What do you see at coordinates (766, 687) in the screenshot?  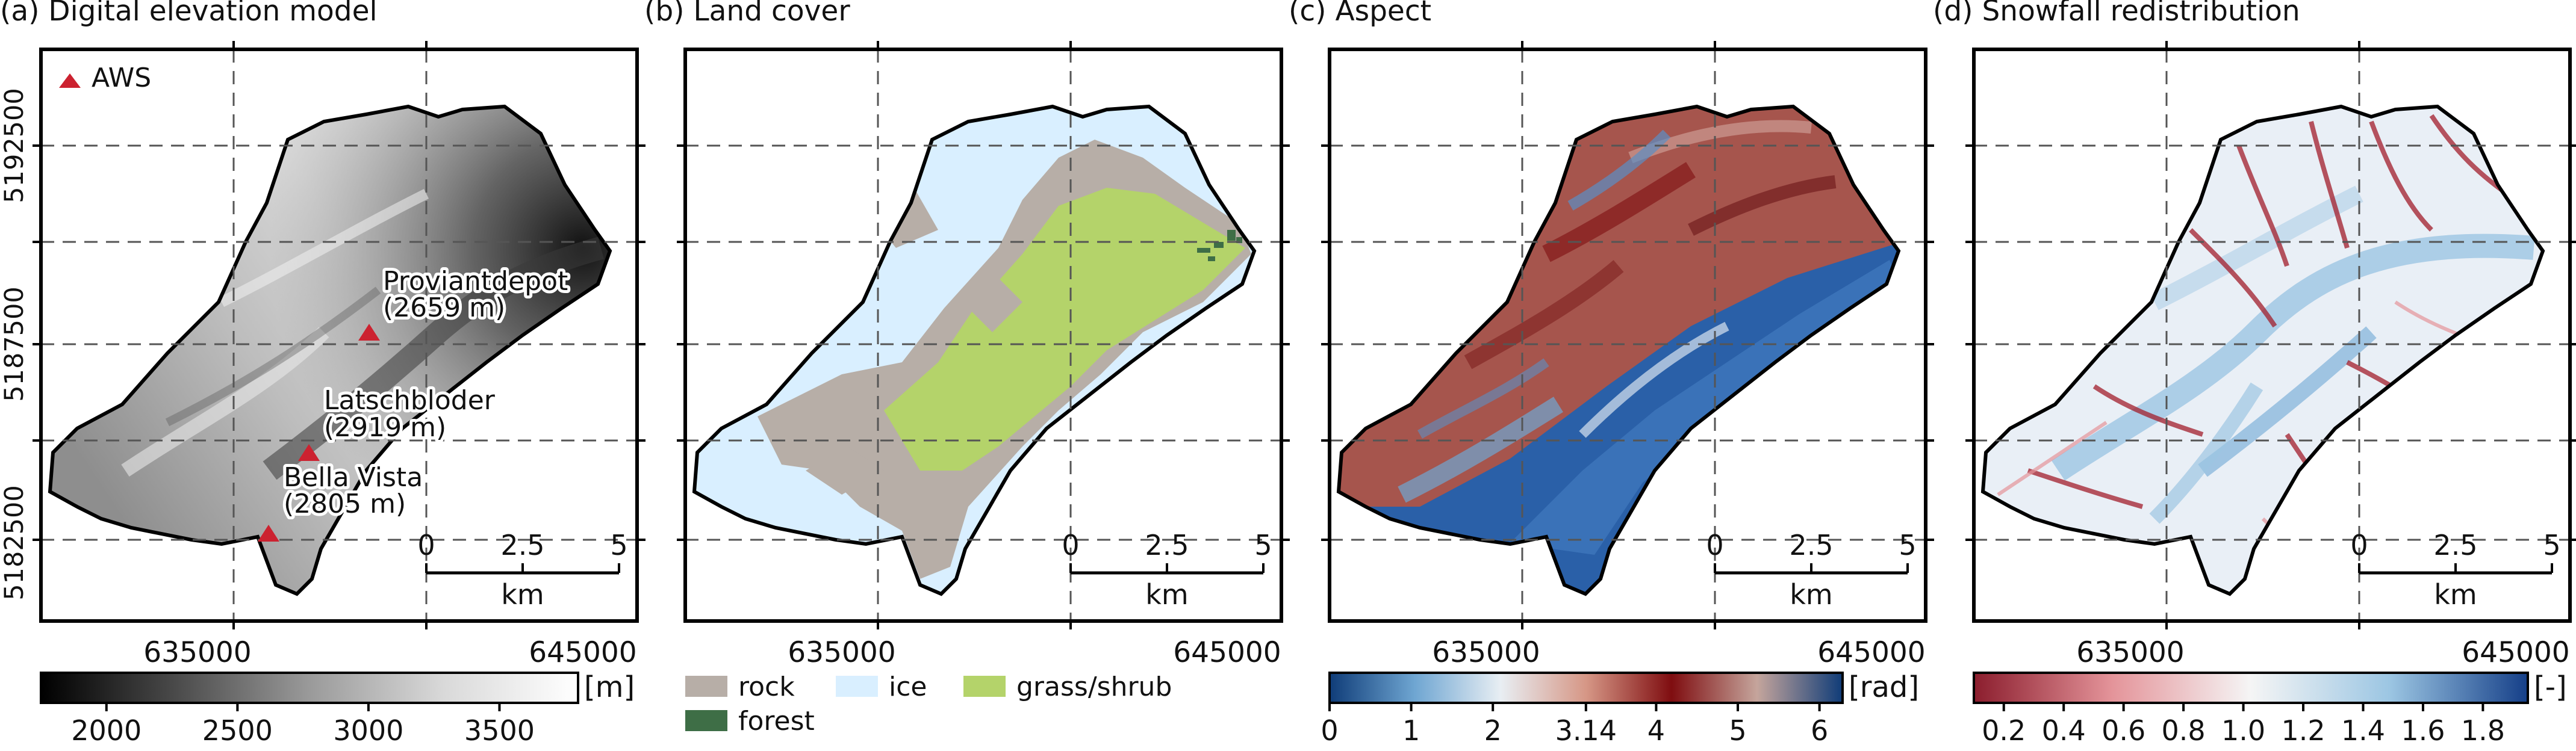 I see `legend-label-rock: rock` at bounding box center [766, 687].